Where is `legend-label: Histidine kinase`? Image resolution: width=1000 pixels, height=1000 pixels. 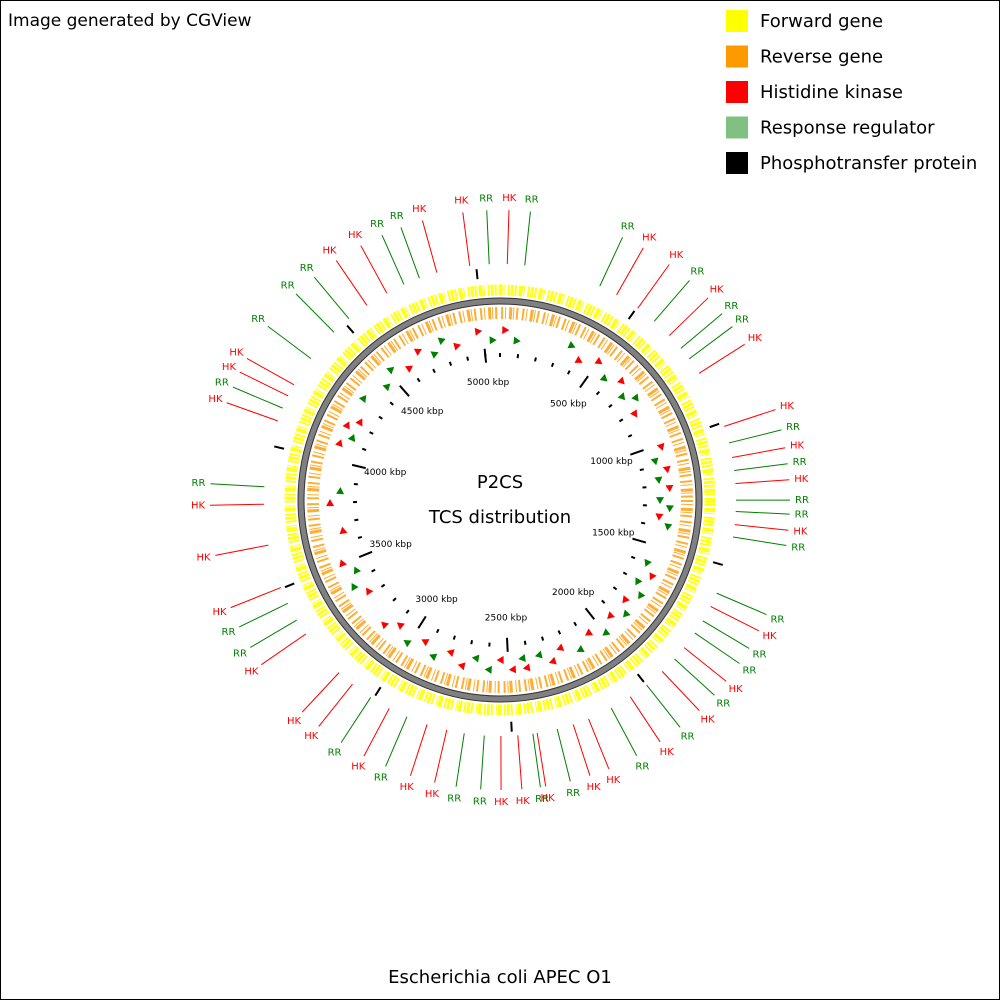
legend-label: Histidine kinase is located at coordinates (831, 92).